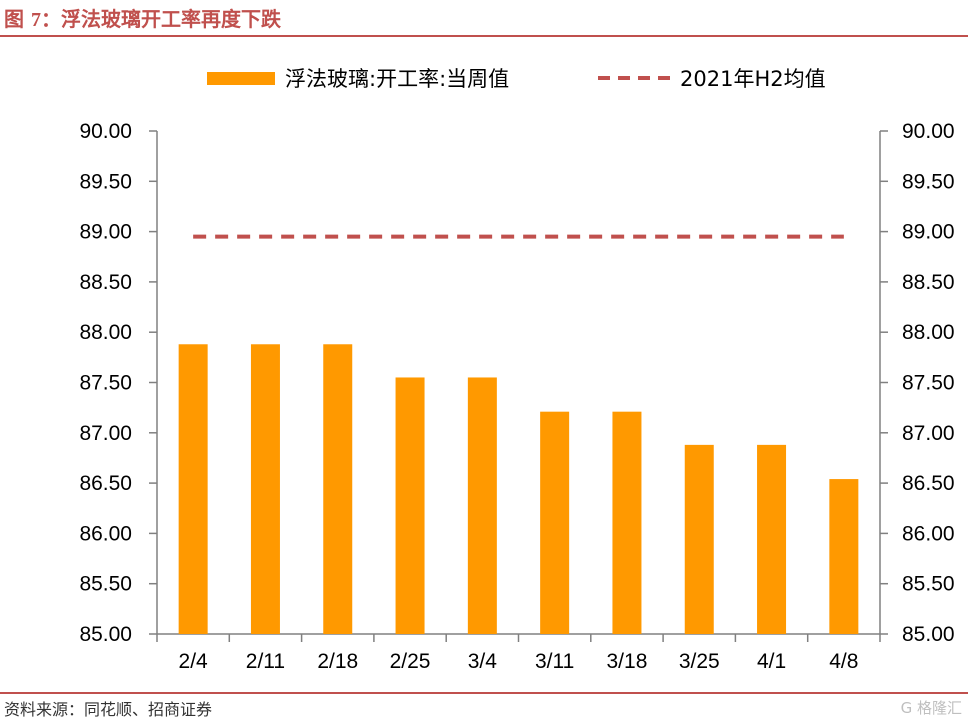 The image size is (968, 723). Describe the element at coordinates (627, 661) in the screenshot. I see `x-tick-label: 3/18` at that location.